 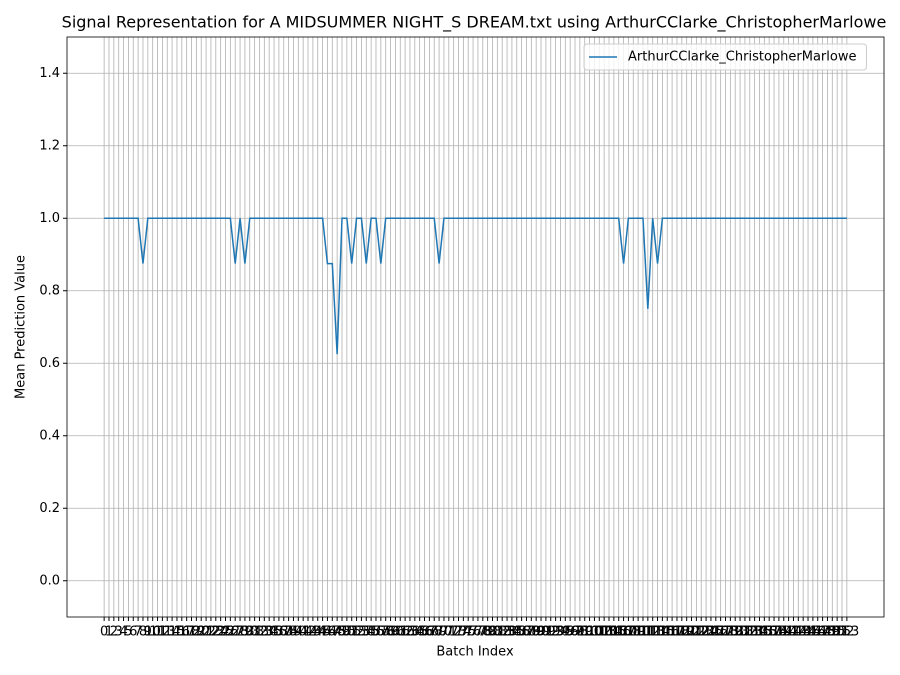 I want to click on x-tick-label: 36, so click(x=279, y=632).